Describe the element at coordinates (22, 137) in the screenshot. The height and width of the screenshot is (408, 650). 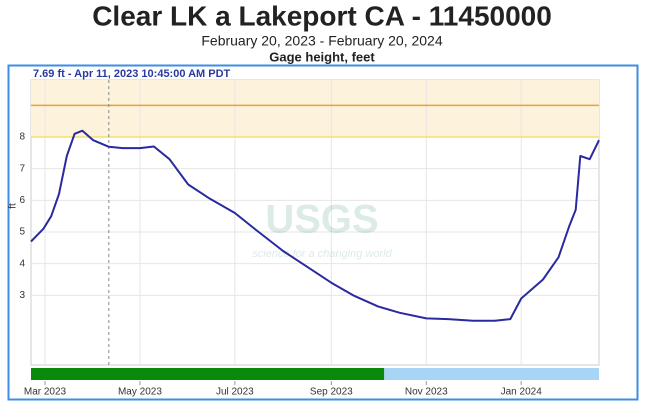
I see `y-tick-label: 8` at that location.